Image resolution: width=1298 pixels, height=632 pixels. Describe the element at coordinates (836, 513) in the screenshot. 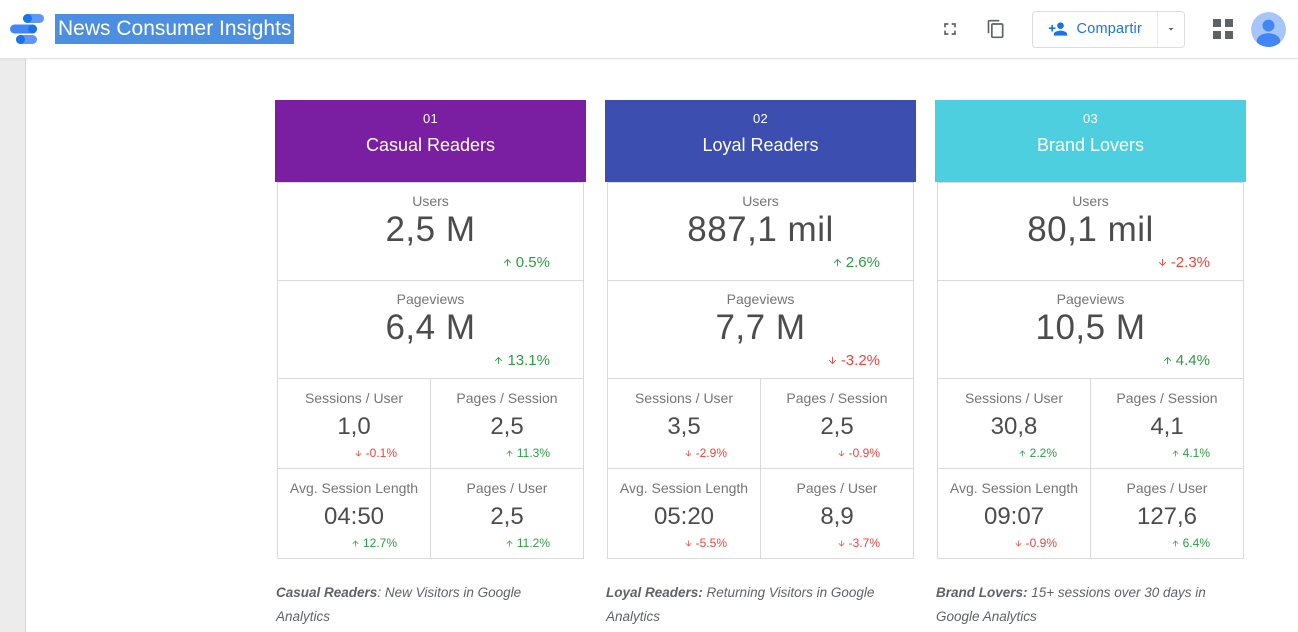

I see `pages-per-user-scorecard: Pages / User 8,9 -3.7%` at that location.